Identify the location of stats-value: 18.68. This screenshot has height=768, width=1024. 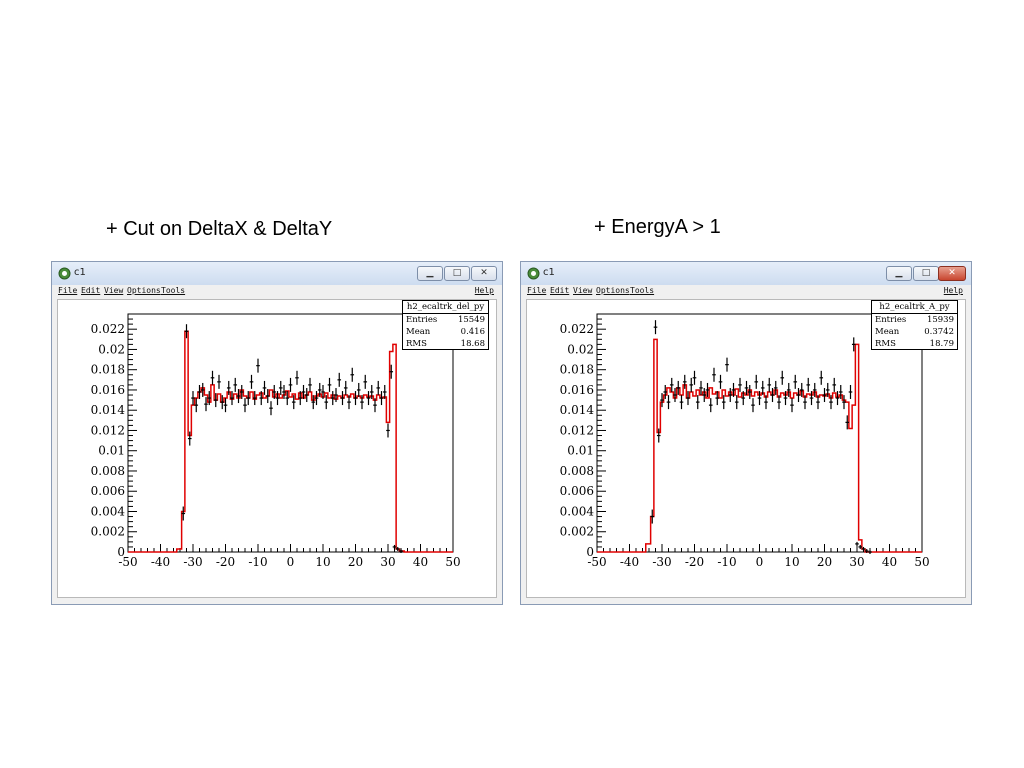
(472, 344).